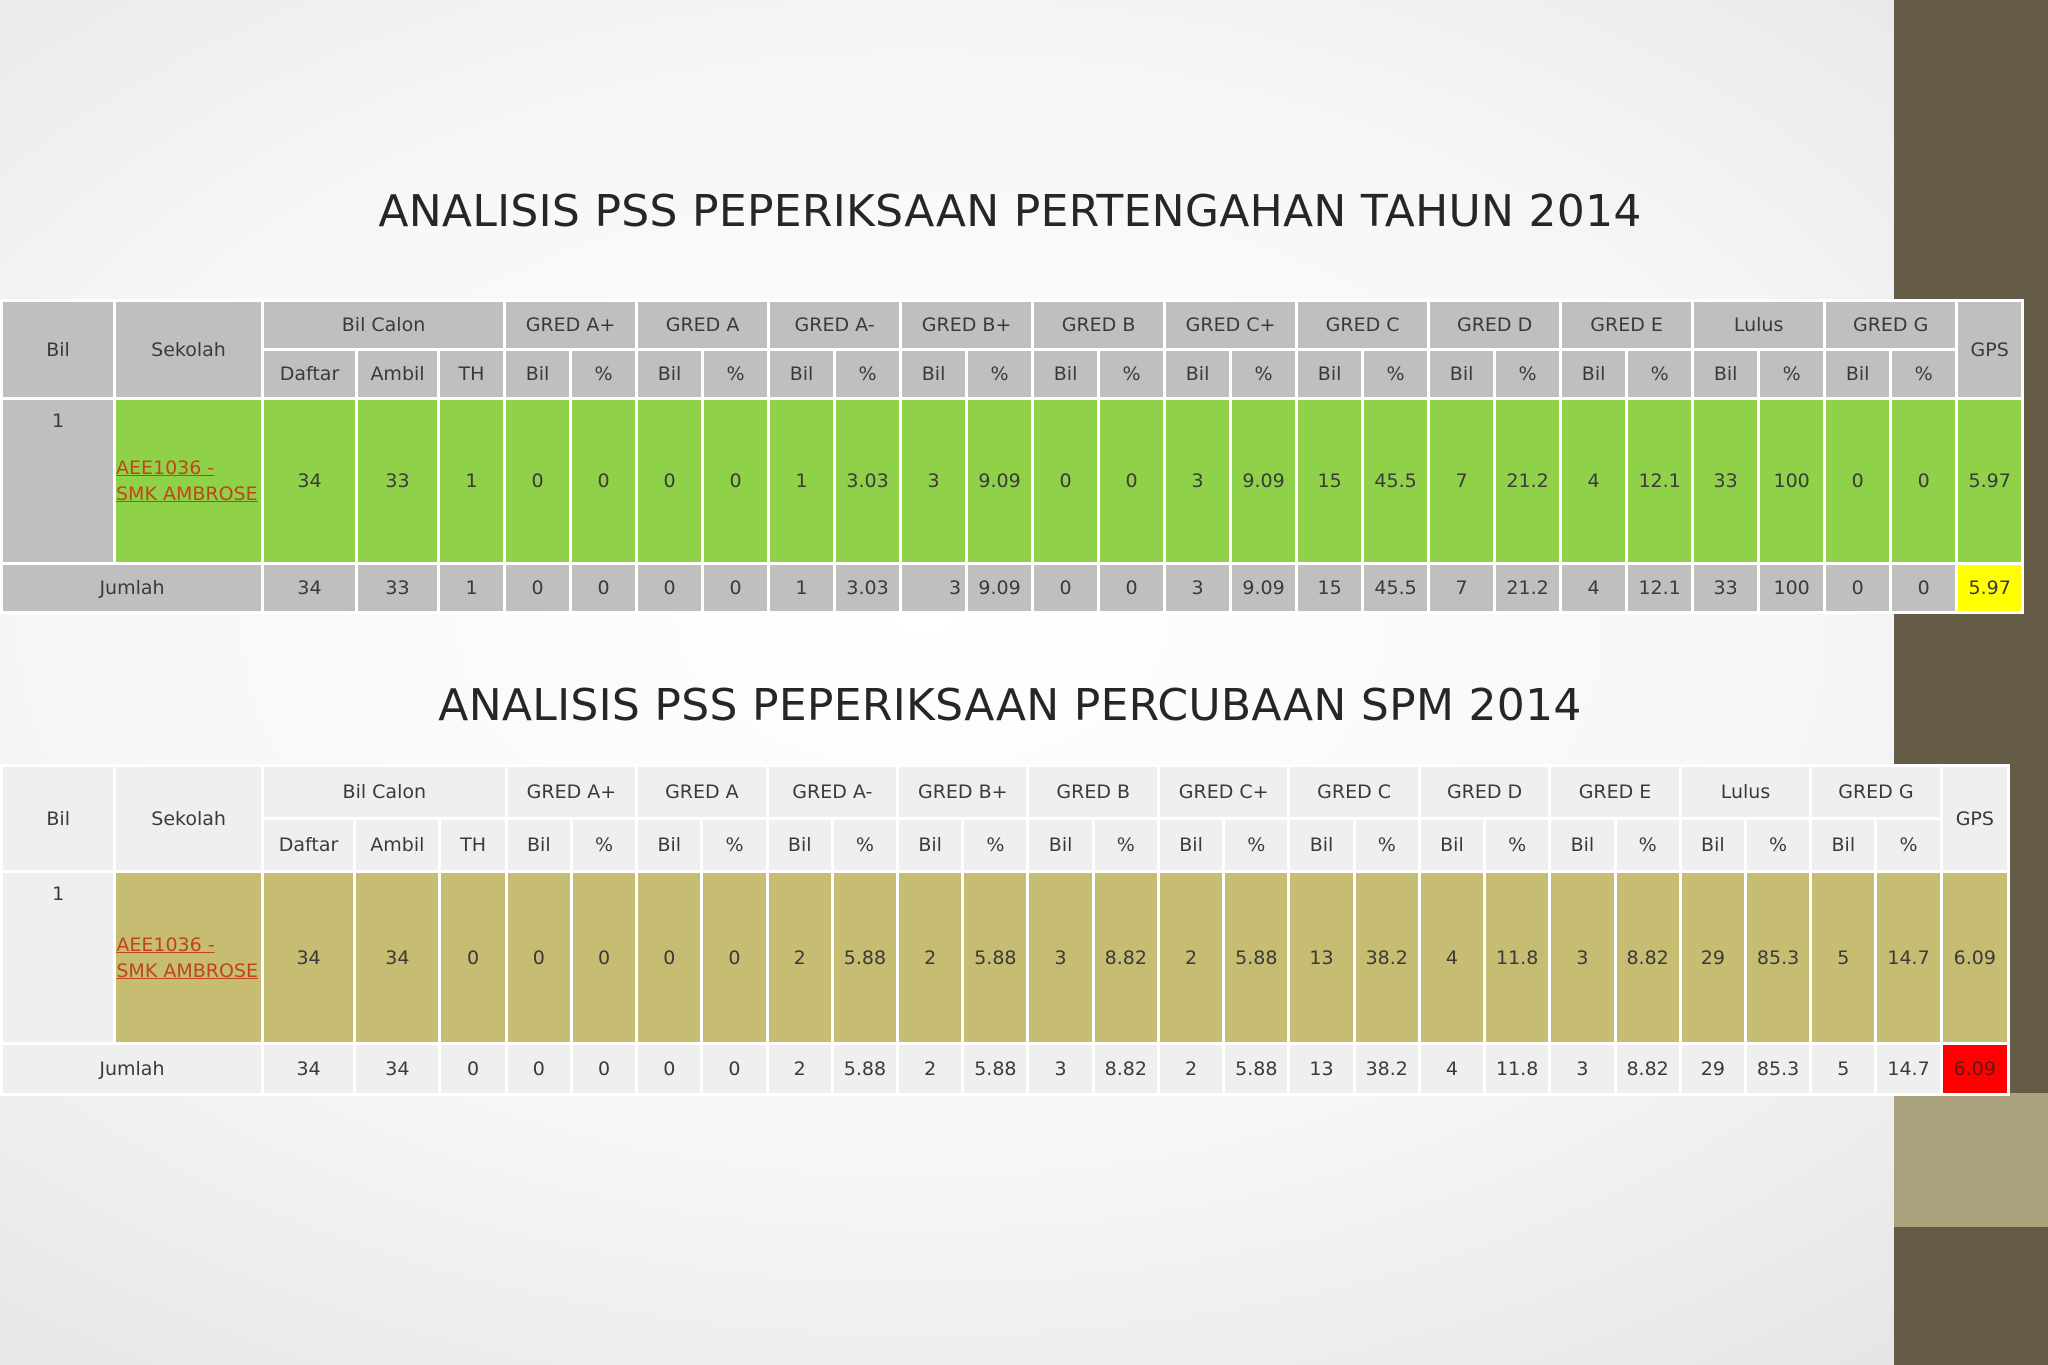 This screenshot has height=1365, width=2048. I want to click on total-a-minus-pct: 5.88, so click(865, 1069).